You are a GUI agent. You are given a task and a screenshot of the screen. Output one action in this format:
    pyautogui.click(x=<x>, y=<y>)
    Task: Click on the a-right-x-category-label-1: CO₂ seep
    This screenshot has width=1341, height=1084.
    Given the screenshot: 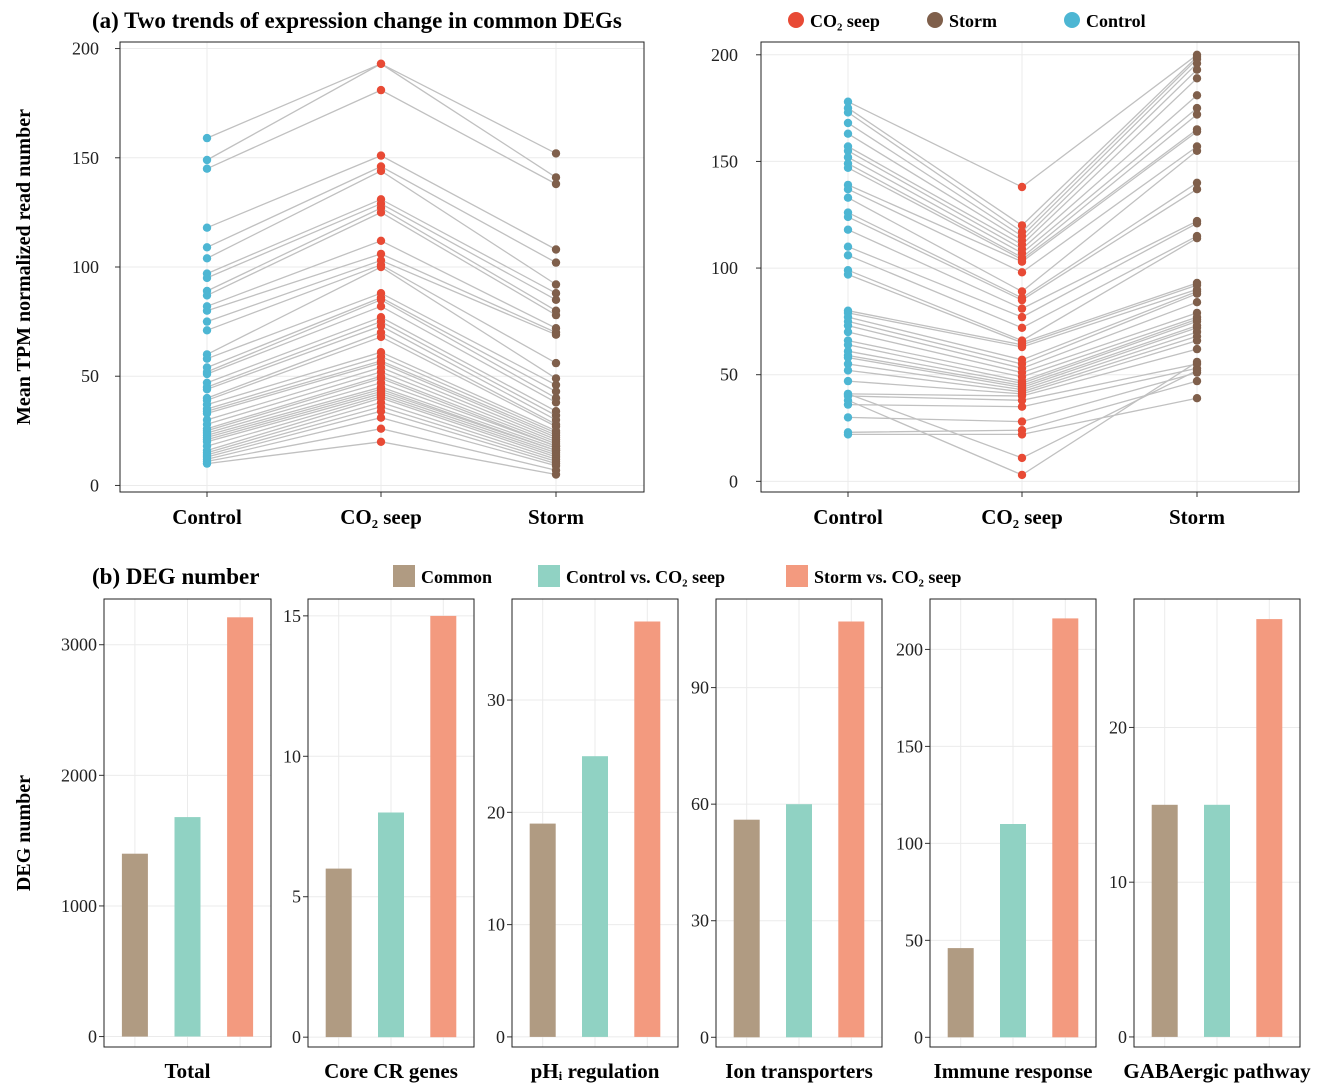 What is the action you would take?
    pyautogui.click(x=1022, y=517)
    